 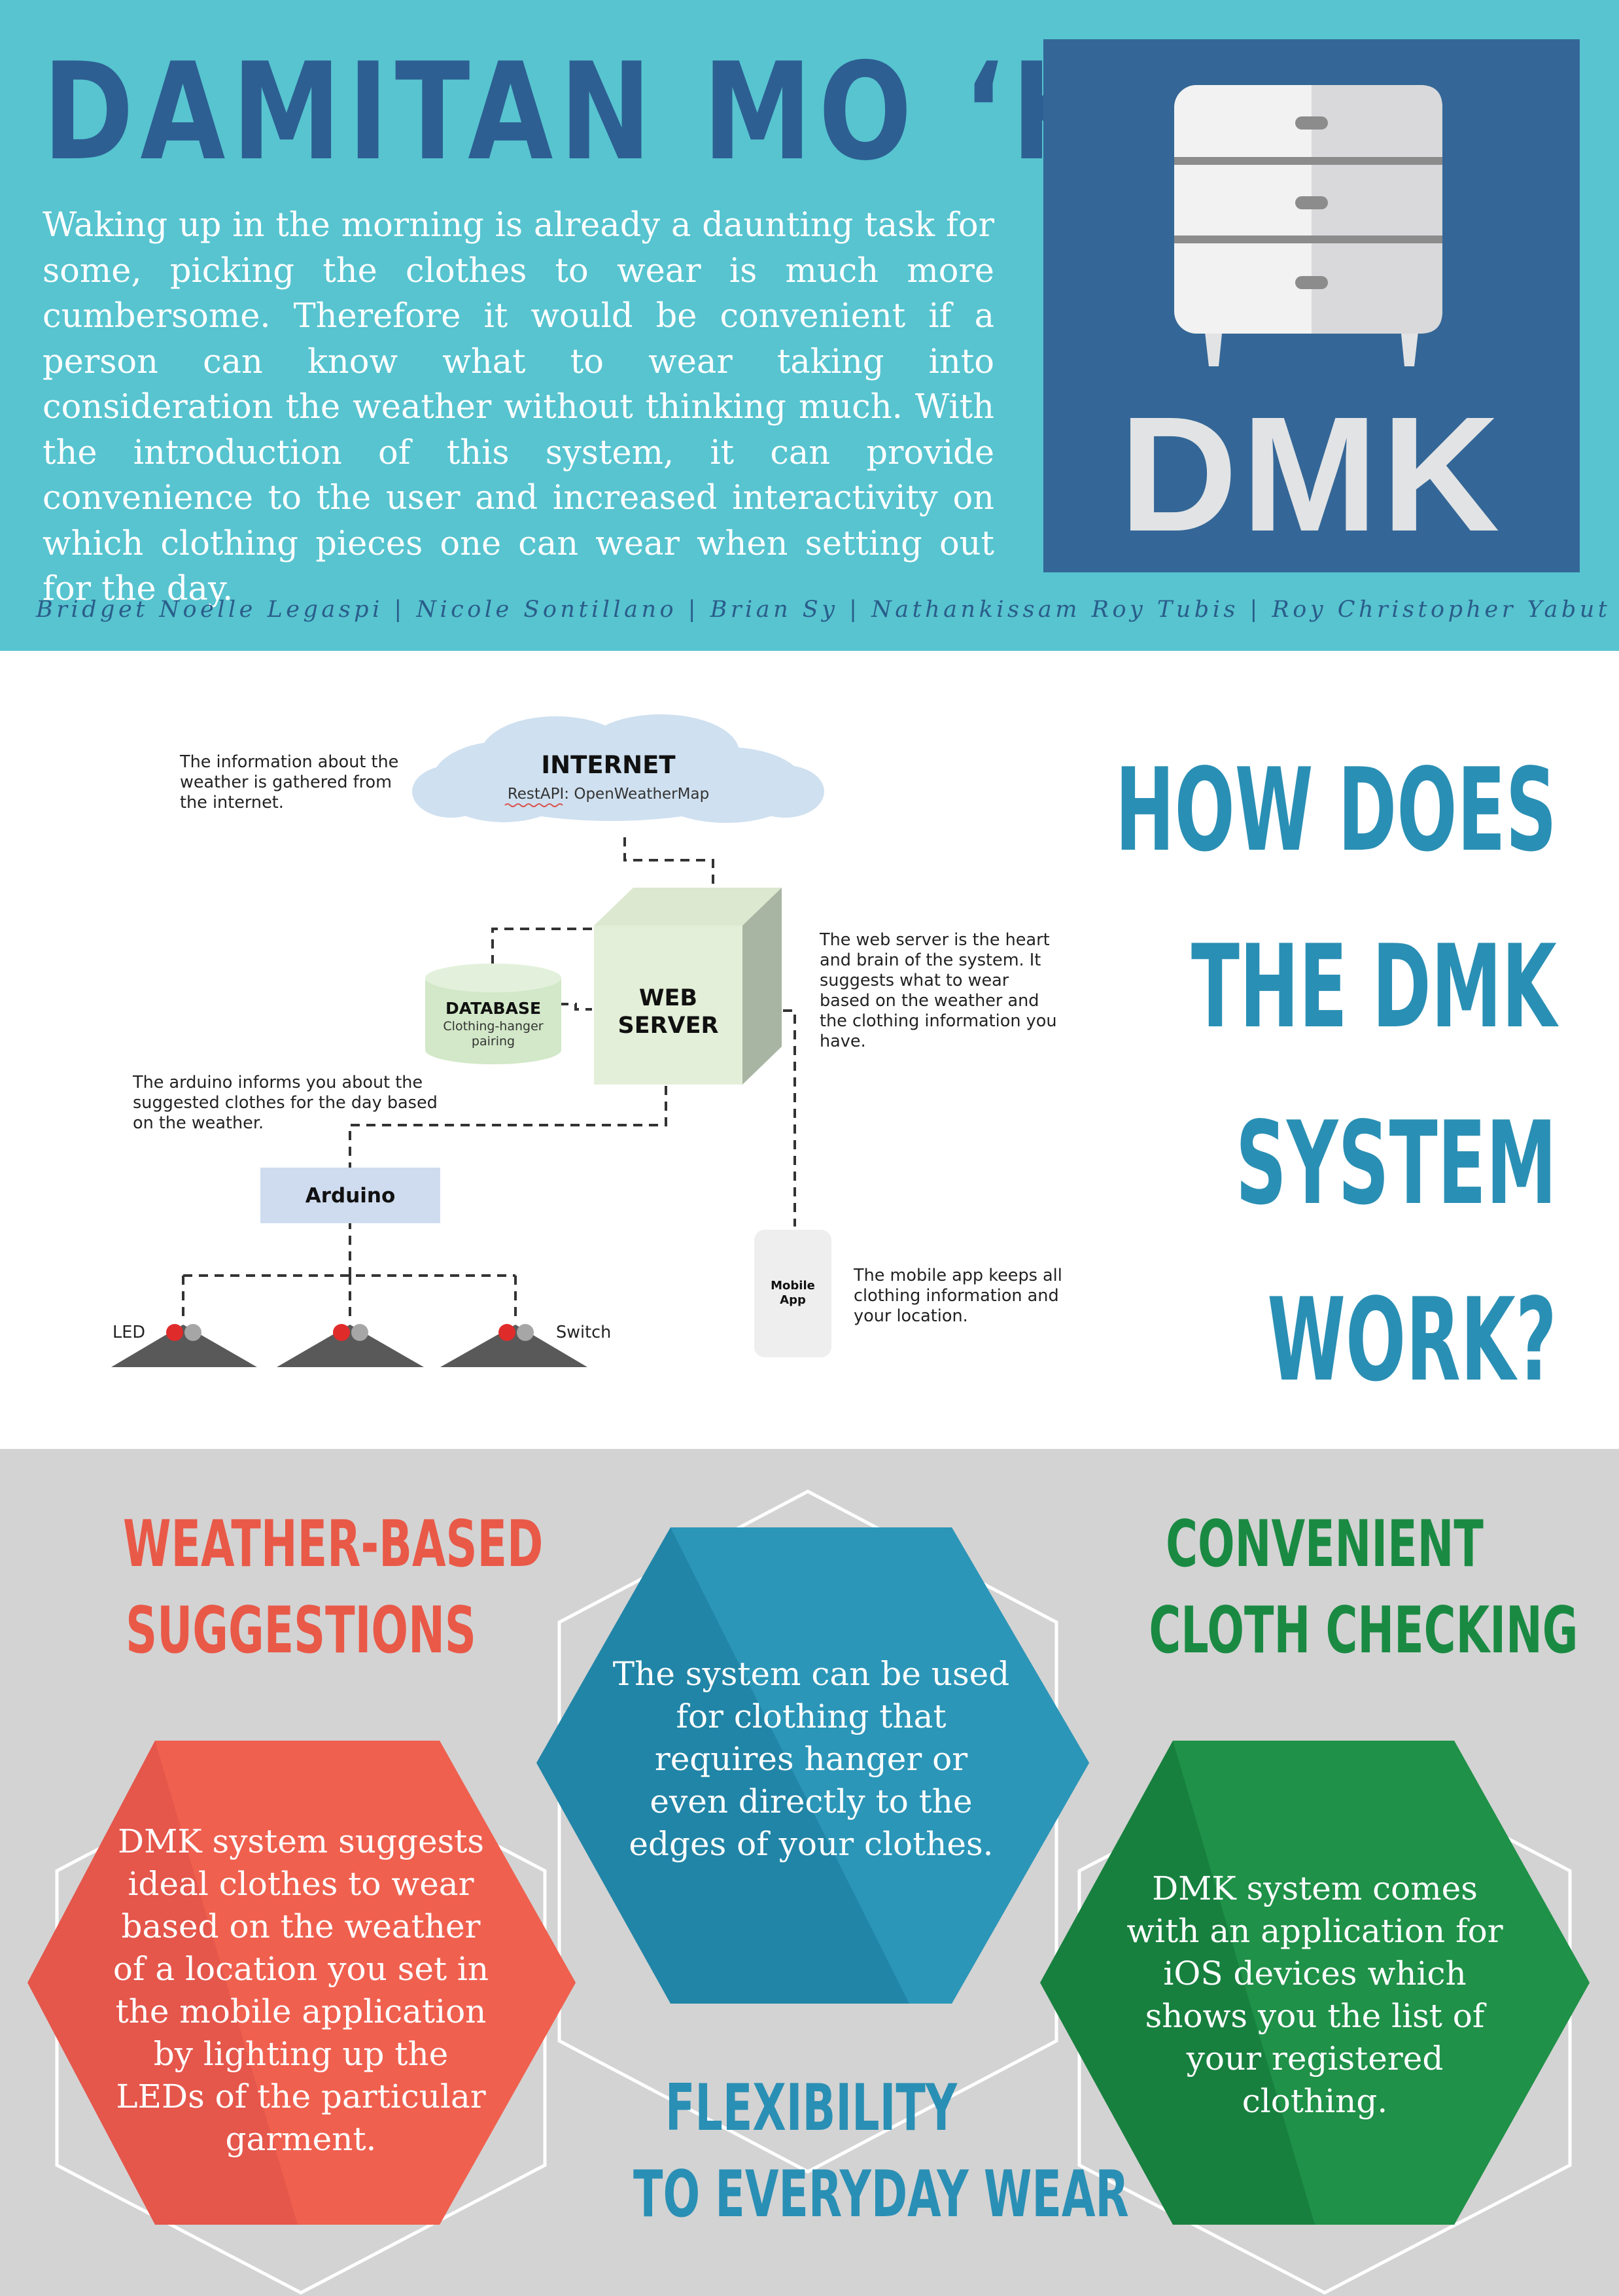 What do you see at coordinates (608, 765) in the screenshot?
I see `internet-label: INTERNET` at bounding box center [608, 765].